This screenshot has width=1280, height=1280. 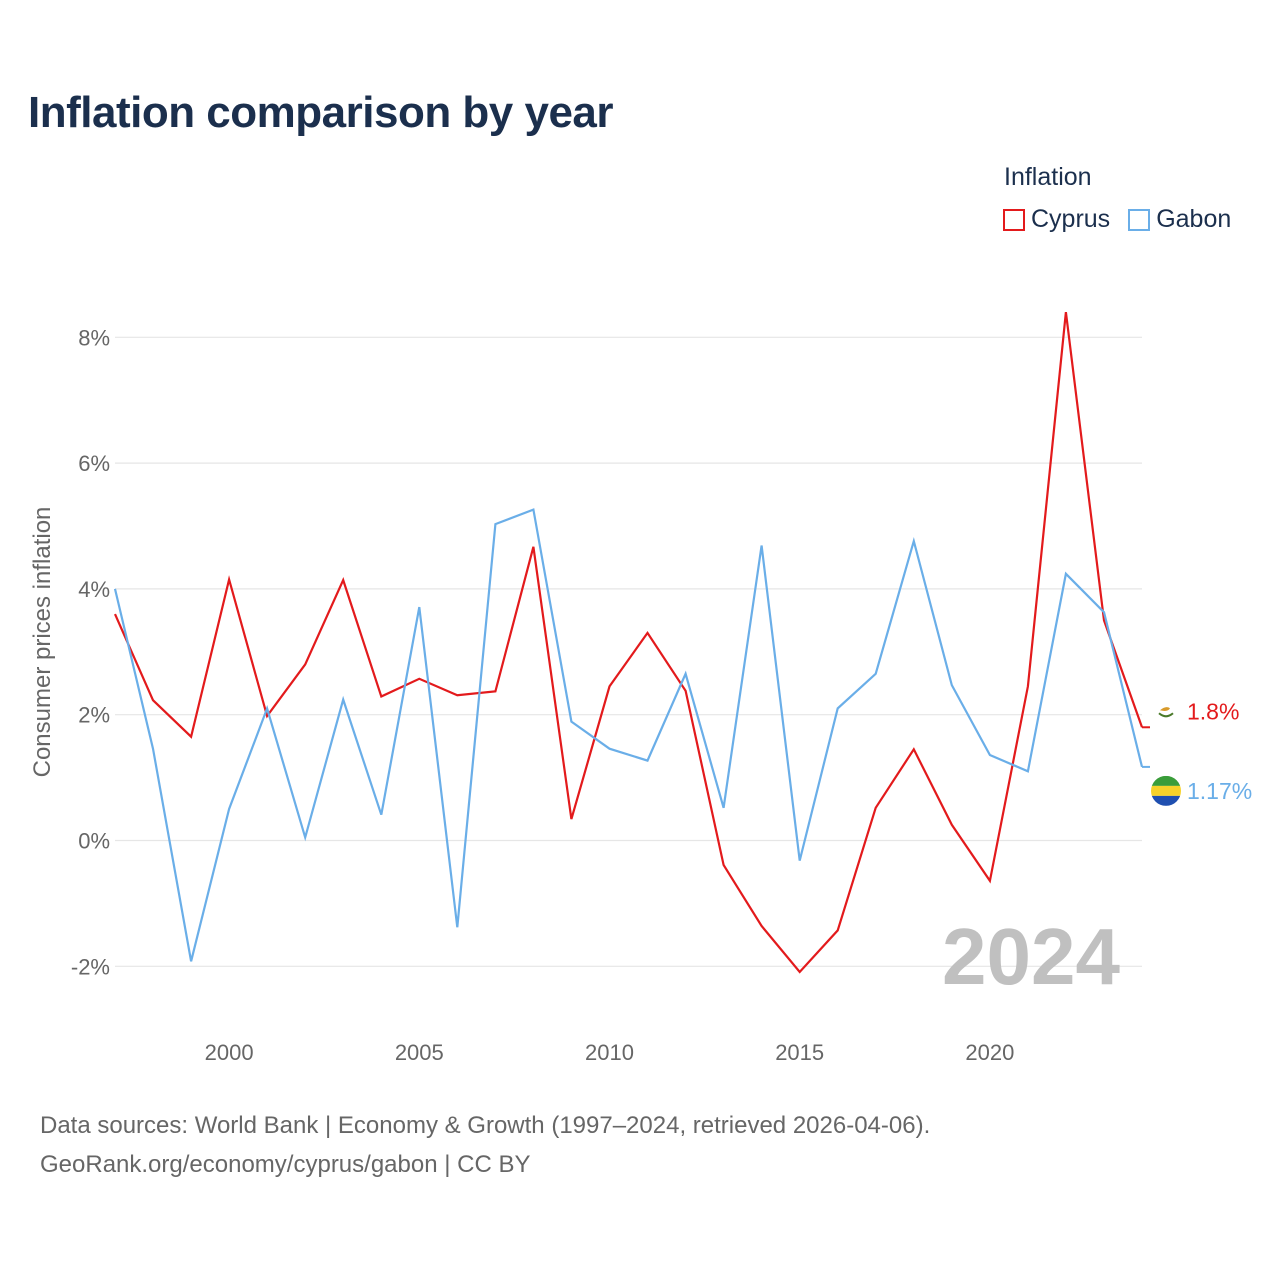 What do you see at coordinates (1048, 177) in the screenshot?
I see `legend-title: Inflation` at bounding box center [1048, 177].